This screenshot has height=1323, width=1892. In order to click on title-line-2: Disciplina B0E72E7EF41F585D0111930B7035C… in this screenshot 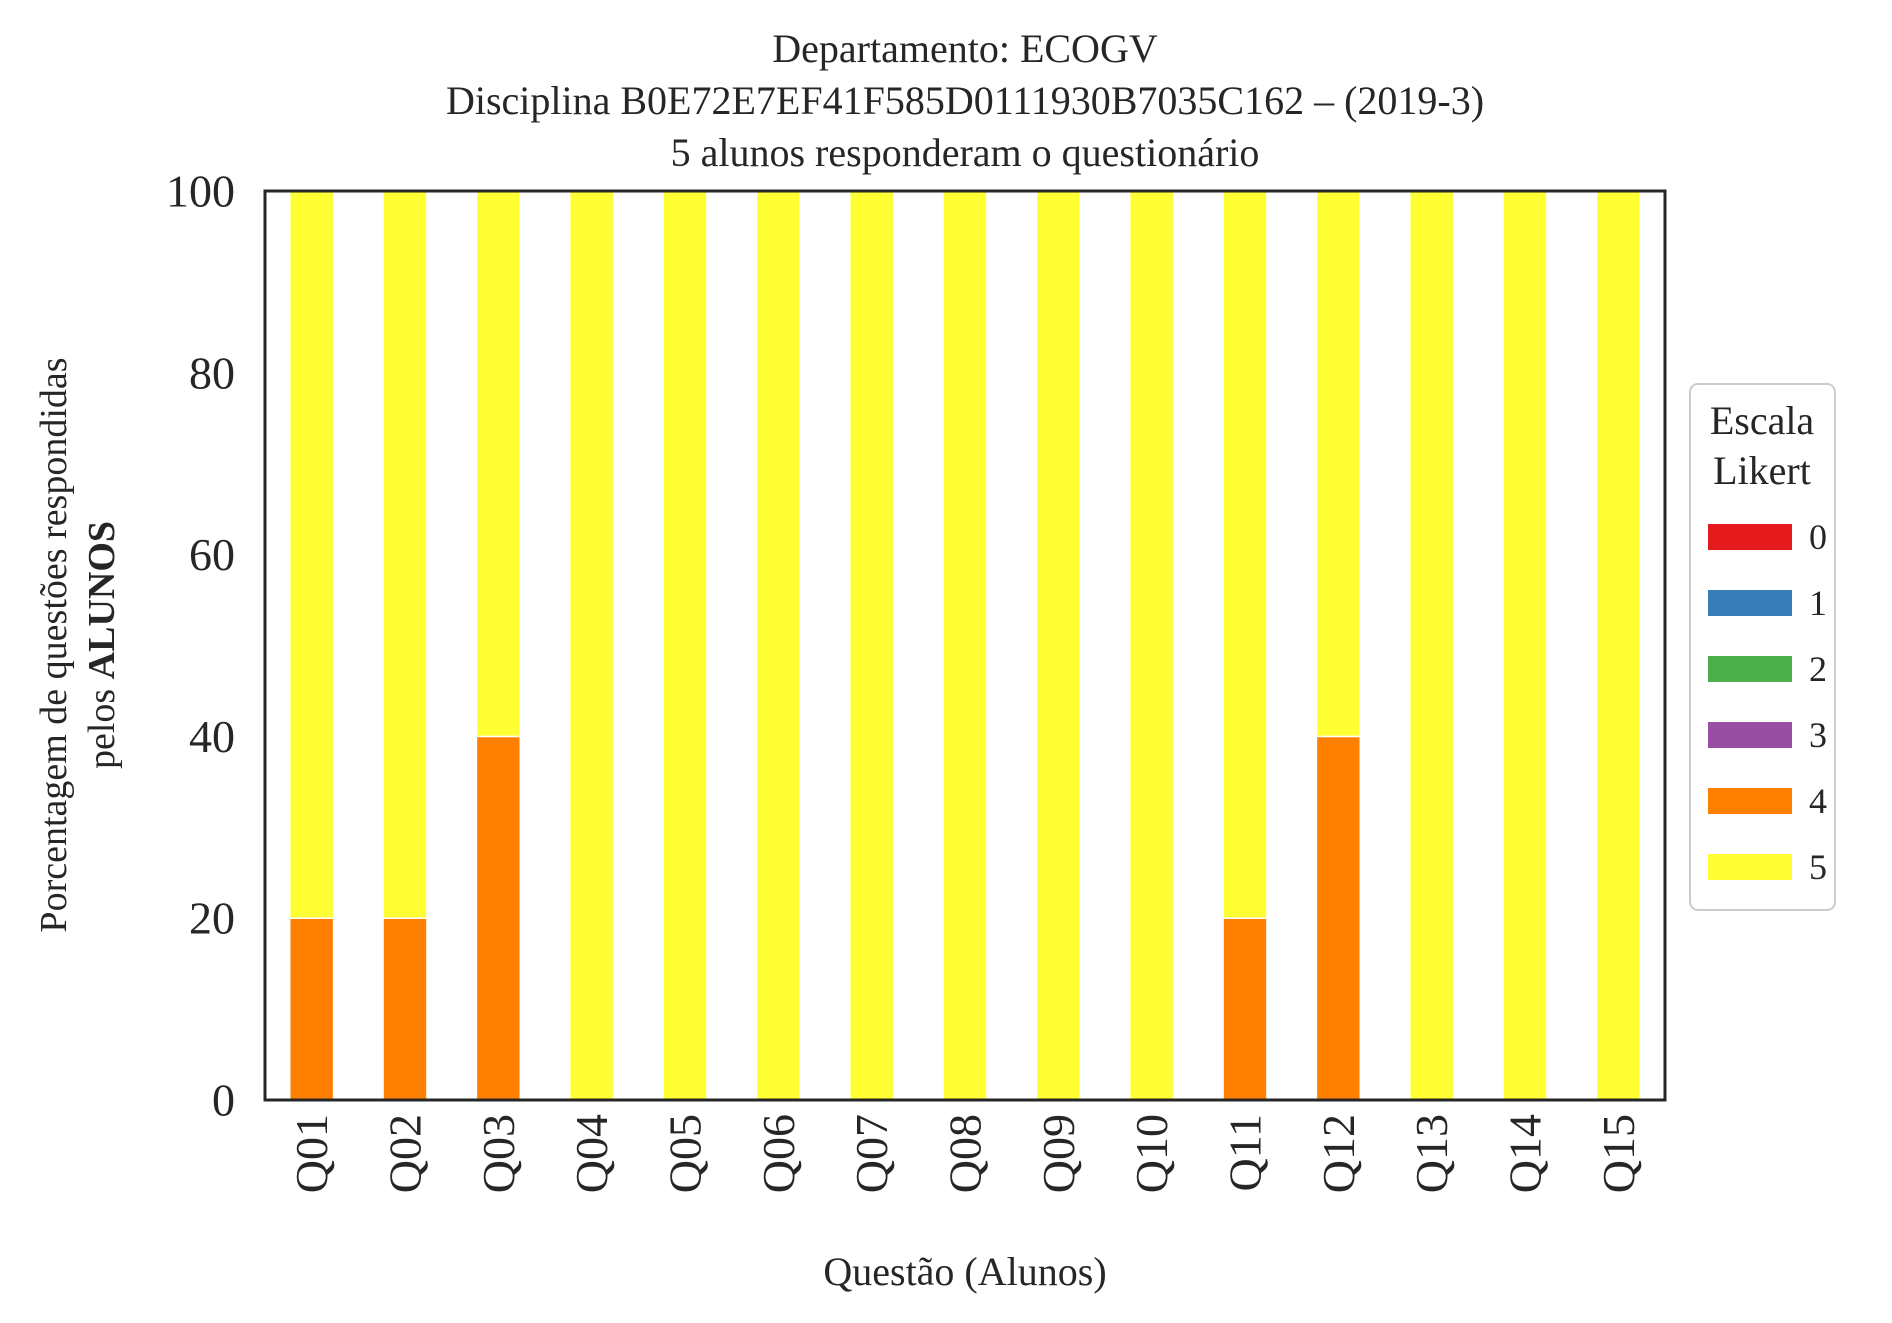, I will do `click(965, 100)`.